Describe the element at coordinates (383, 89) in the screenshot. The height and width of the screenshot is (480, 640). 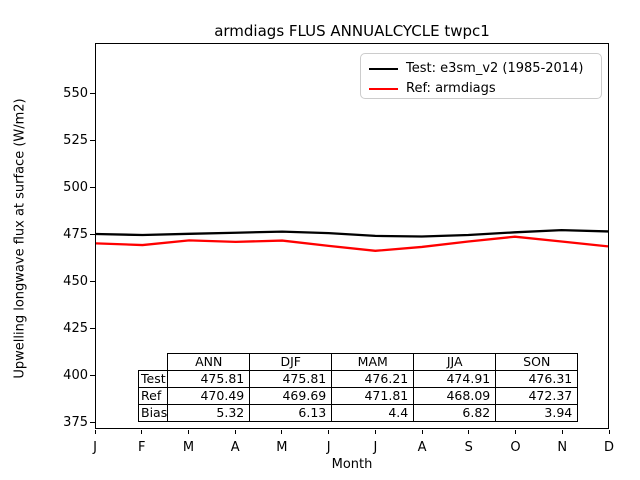
I see `legend-line-ref-icon` at that location.